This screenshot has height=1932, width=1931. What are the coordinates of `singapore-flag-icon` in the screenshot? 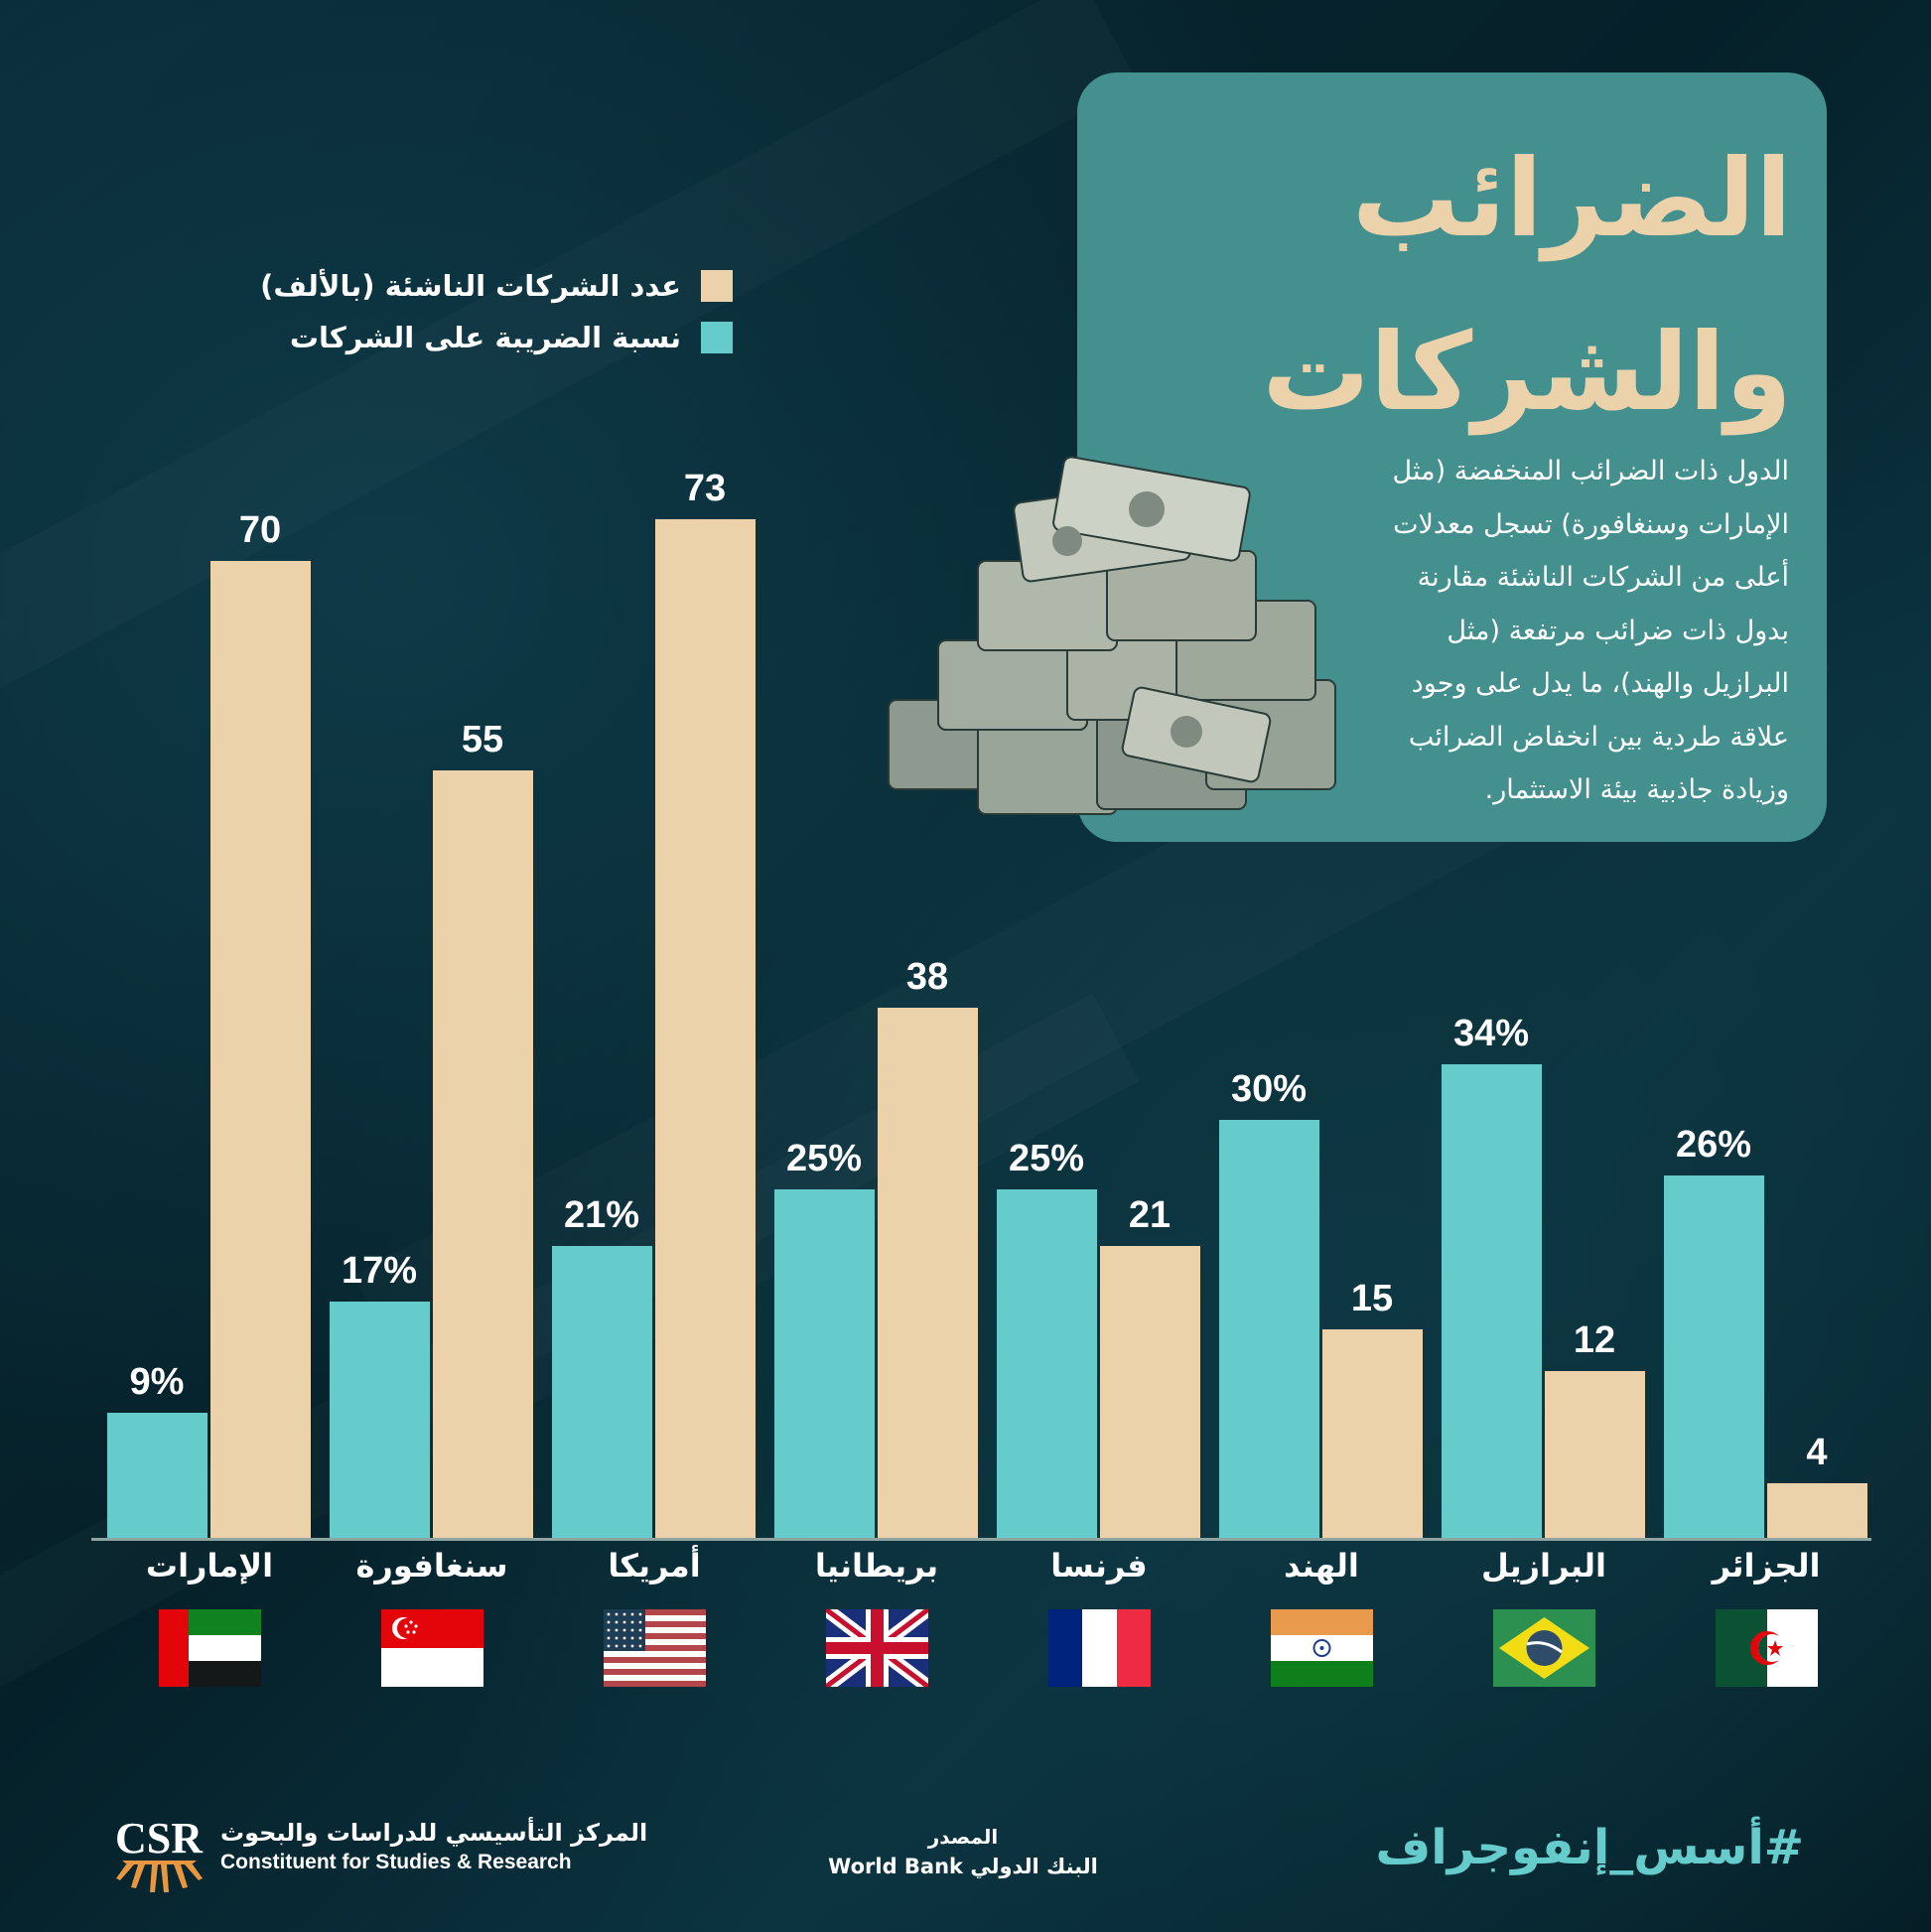 It's located at (432, 1648).